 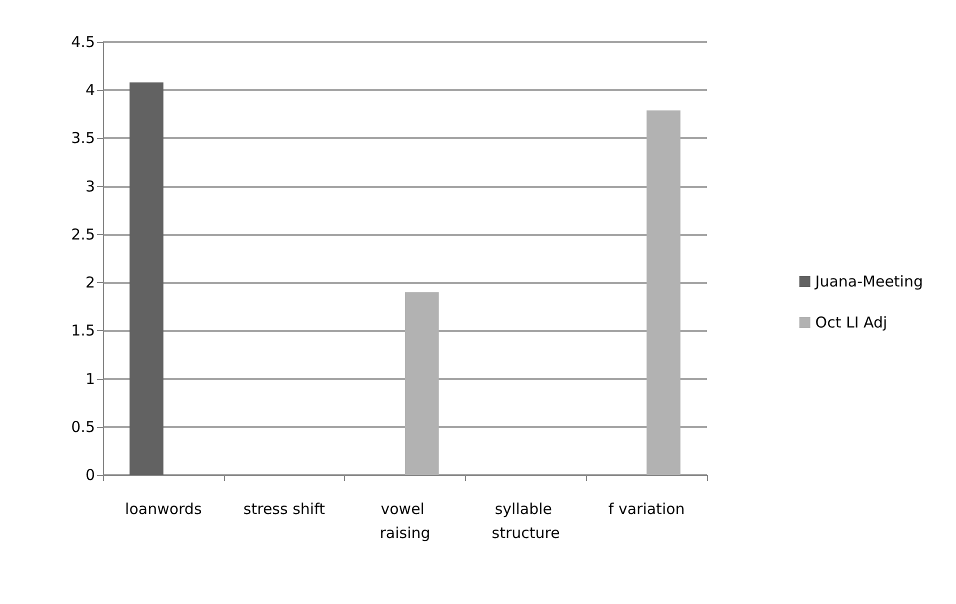 I want to click on x-tick-label: syllable structure, so click(x=526, y=521).